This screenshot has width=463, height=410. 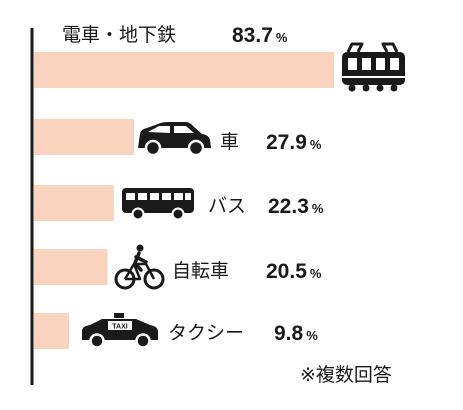 What do you see at coordinates (139, 267) in the screenshot?
I see `bicycle-icon` at bounding box center [139, 267].